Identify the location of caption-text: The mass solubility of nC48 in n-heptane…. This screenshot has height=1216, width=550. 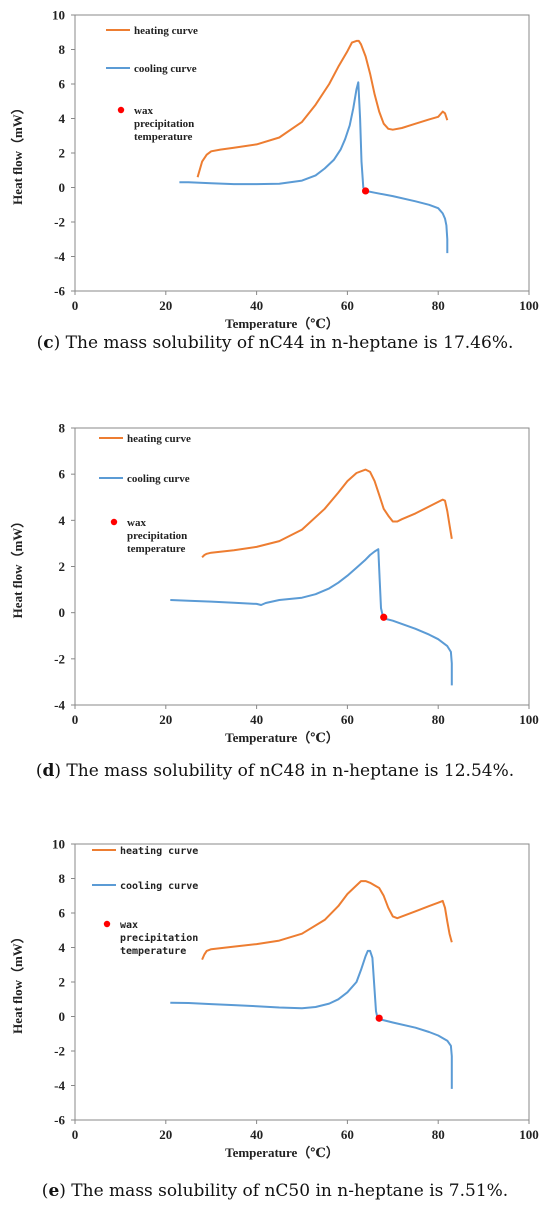
(288, 771).